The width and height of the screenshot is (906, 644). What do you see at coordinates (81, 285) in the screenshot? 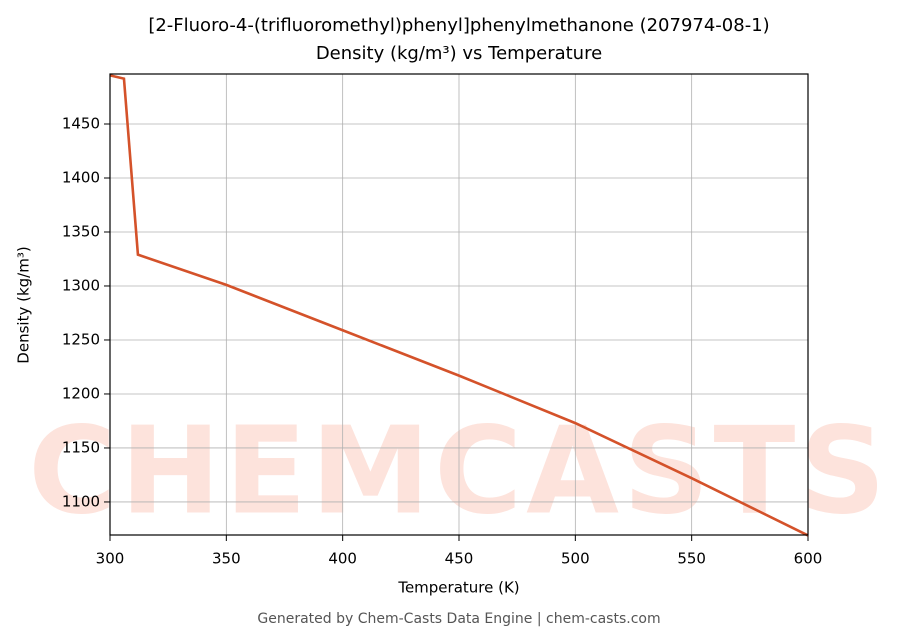
I see `y-tick-label: 1300` at bounding box center [81, 285].